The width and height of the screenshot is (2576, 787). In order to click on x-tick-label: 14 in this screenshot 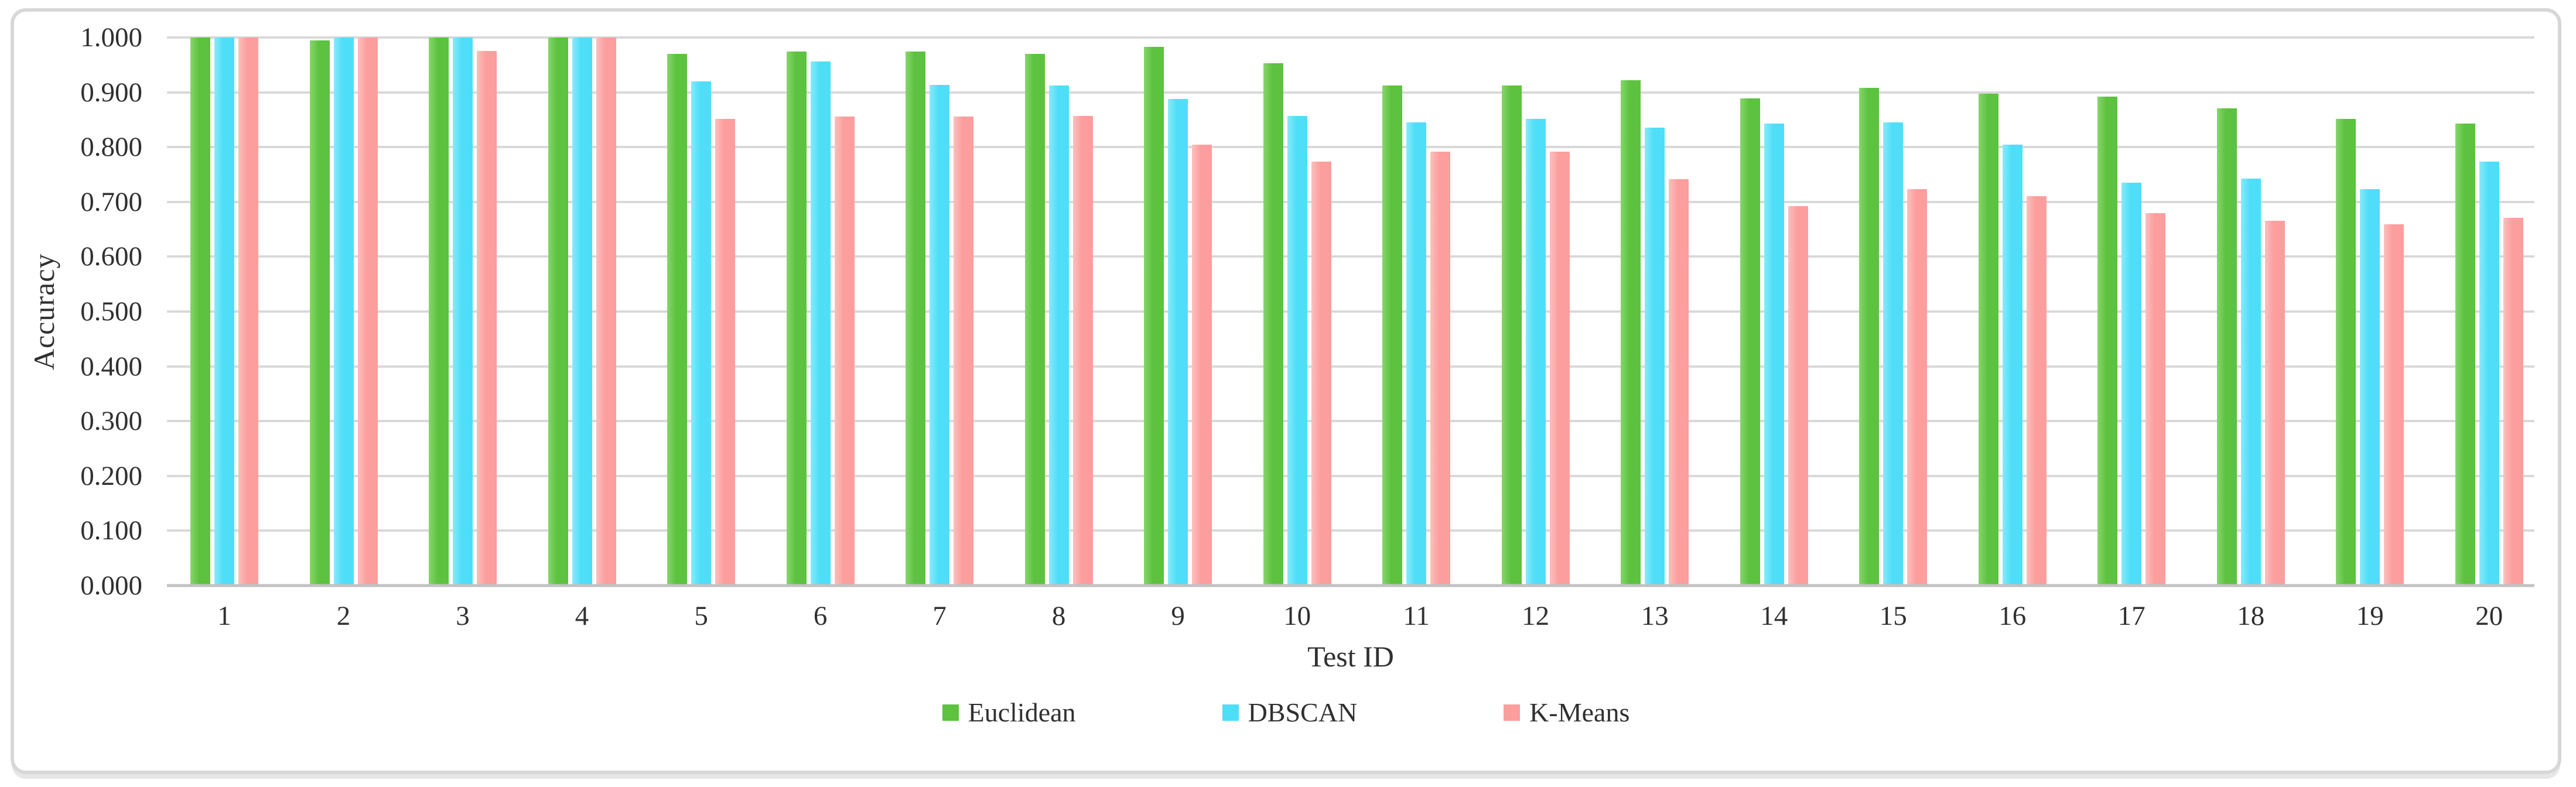, I will do `click(1774, 616)`.